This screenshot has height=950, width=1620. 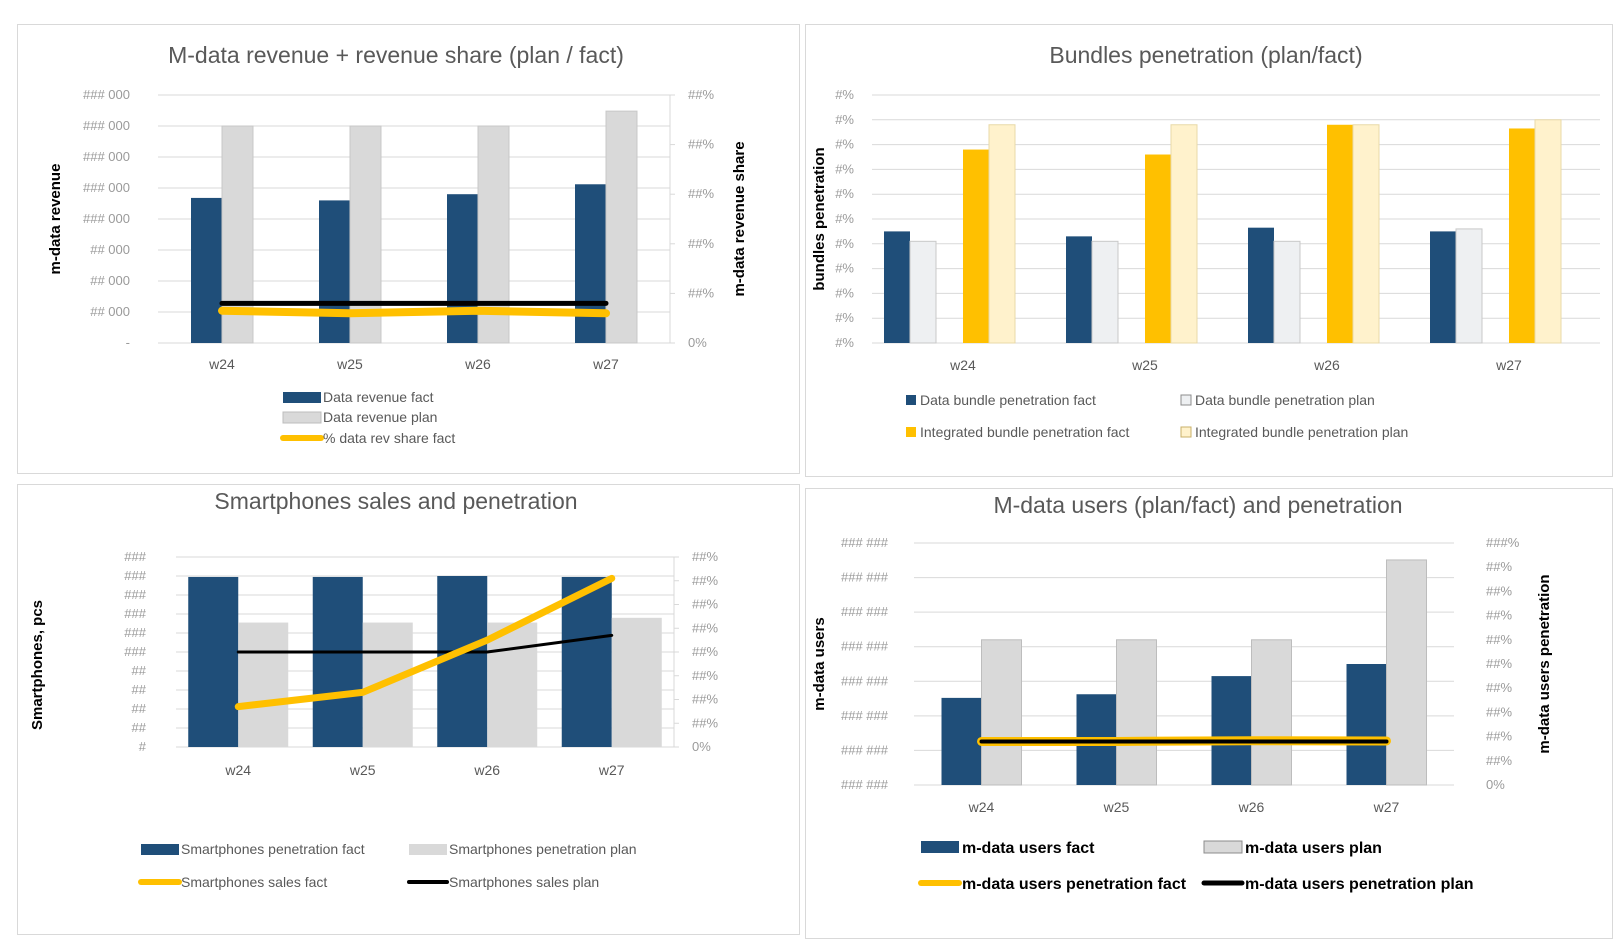 What do you see at coordinates (395, 501) in the screenshot?
I see `chart-title: Smartphones sales and penetration` at bounding box center [395, 501].